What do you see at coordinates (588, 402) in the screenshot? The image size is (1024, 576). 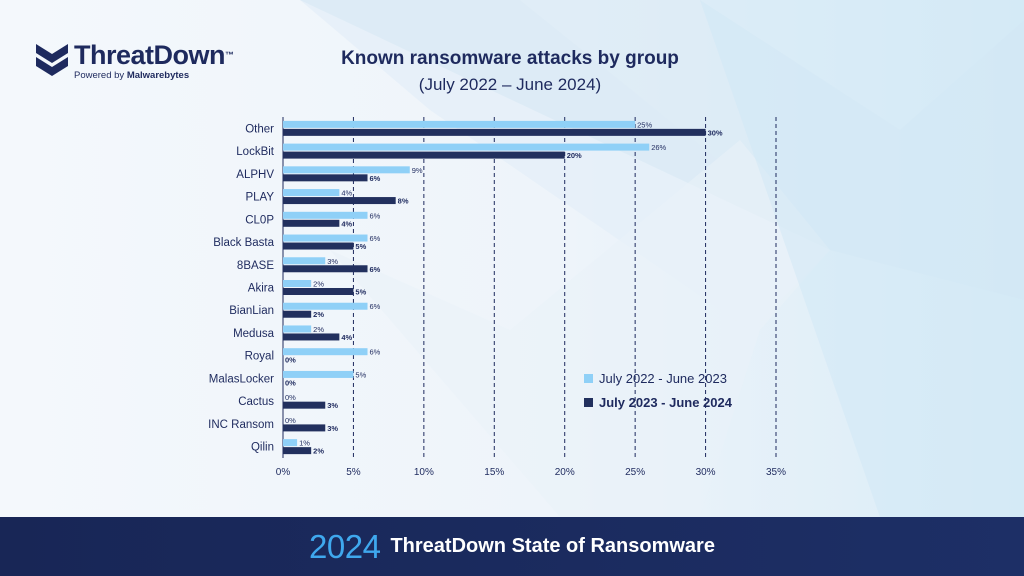 I see `legend-swatch-dark` at bounding box center [588, 402].